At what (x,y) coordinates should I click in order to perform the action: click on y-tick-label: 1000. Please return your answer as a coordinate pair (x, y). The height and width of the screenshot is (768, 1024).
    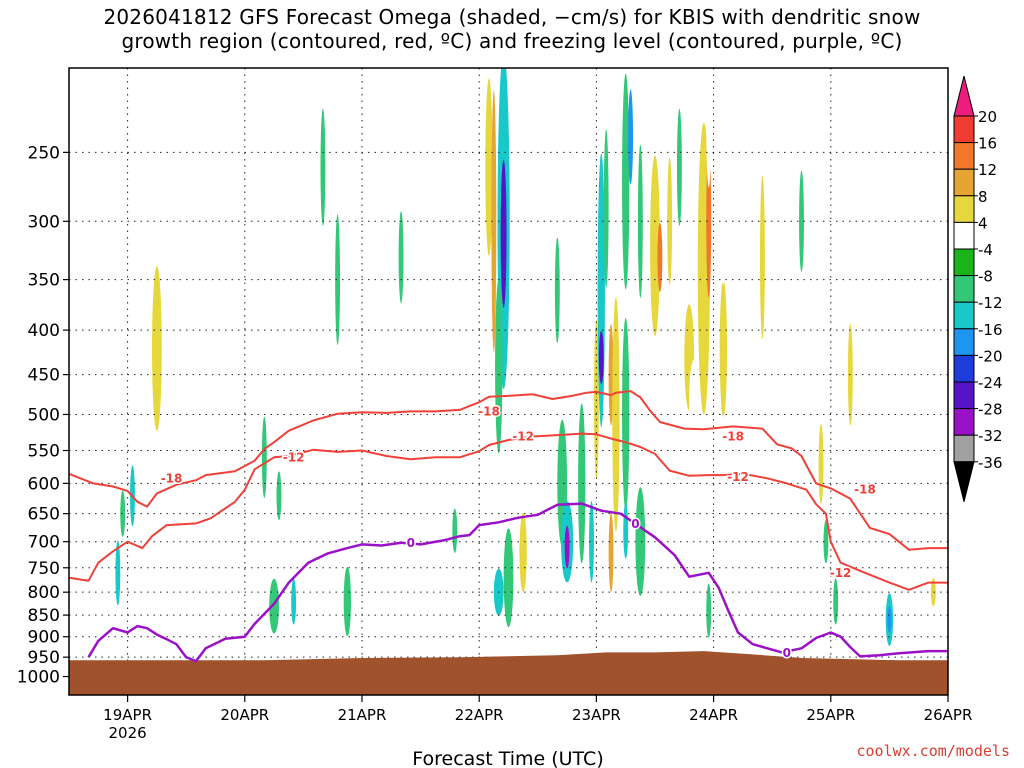
    Looking at the image, I should click on (38, 678).